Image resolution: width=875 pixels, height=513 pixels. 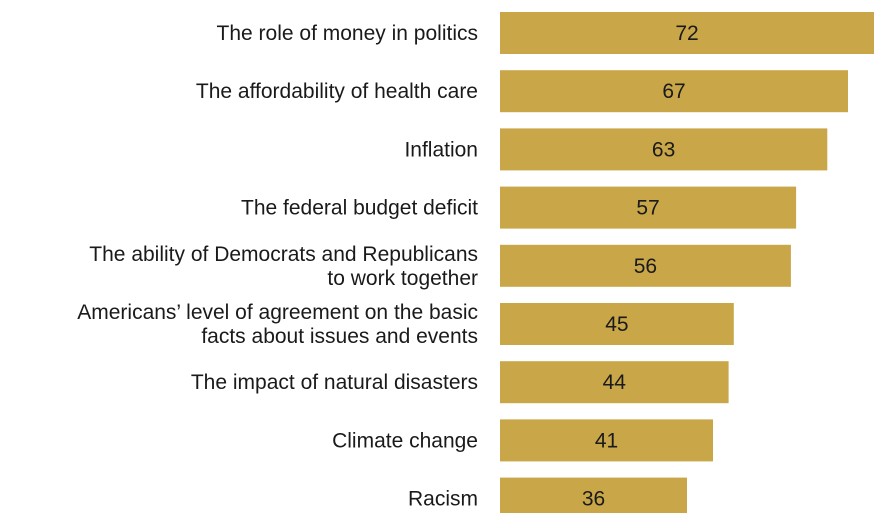 I want to click on category-label-3: The federal budget deficit, so click(x=359, y=208).